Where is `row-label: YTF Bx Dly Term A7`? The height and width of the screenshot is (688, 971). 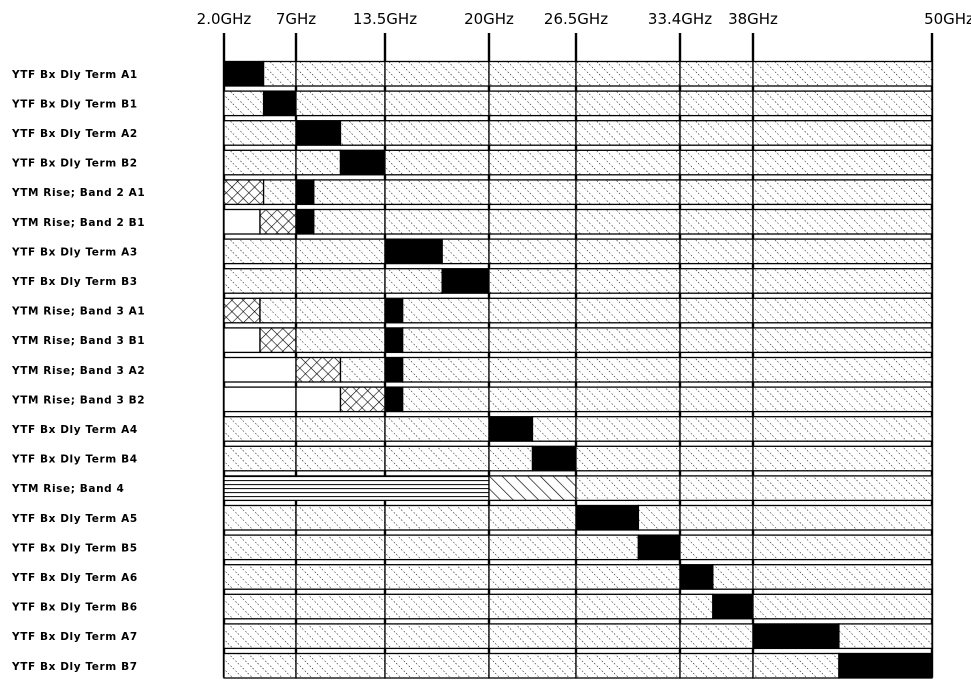 row-label: YTF Bx Dly Term A7 is located at coordinates (74, 637).